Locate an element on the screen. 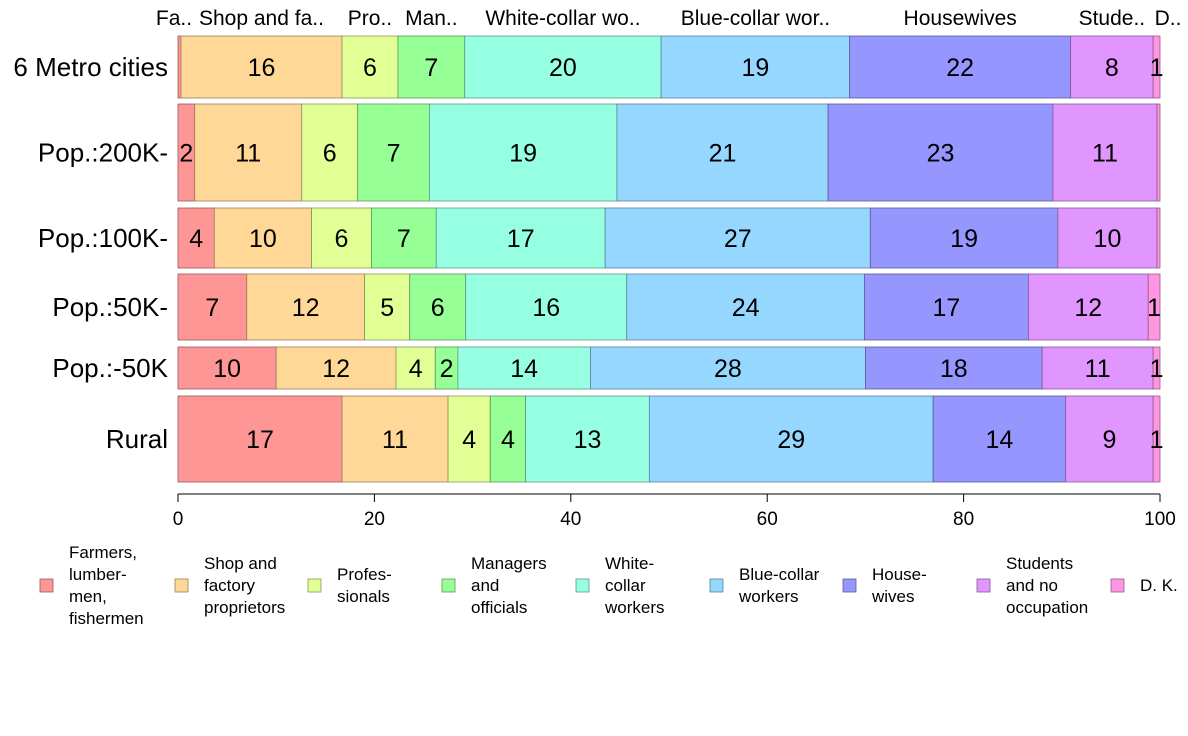 The height and width of the screenshot is (736, 1188). legend-label: D. K. is located at coordinates (1159, 585).